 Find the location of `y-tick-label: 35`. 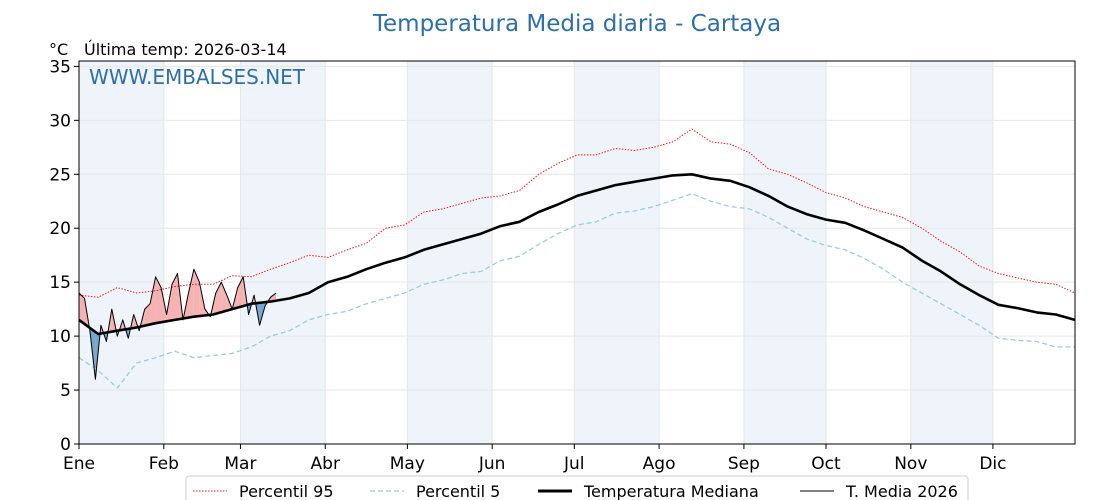

y-tick-label: 35 is located at coordinates (60, 67).